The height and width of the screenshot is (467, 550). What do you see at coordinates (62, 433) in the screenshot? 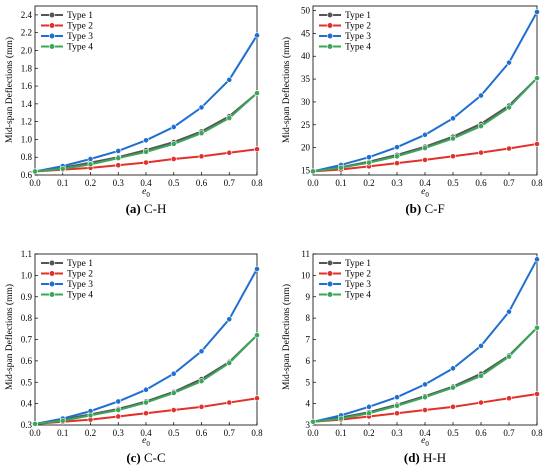
I see `x-tick-label: 0.1` at bounding box center [62, 433].